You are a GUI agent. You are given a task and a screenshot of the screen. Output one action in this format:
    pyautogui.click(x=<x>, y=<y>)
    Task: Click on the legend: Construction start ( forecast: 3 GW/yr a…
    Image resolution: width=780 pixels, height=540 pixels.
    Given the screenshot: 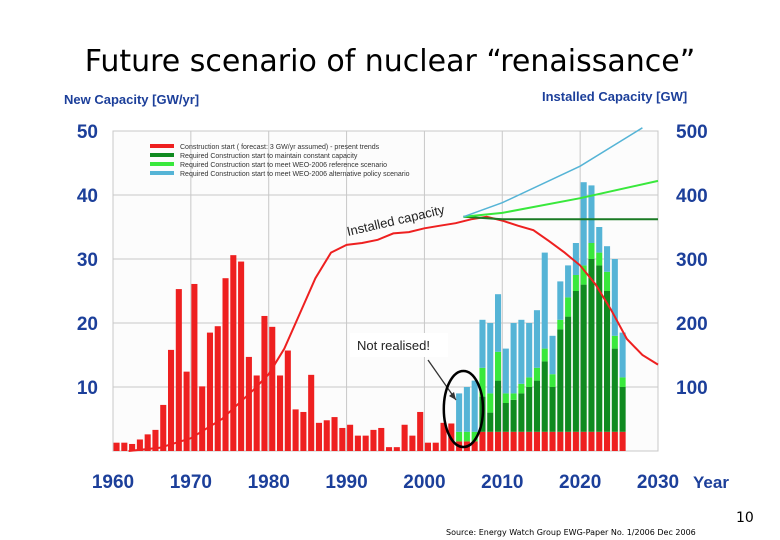 What is the action you would take?
    pyautogui.click(x=280, y=161)
    